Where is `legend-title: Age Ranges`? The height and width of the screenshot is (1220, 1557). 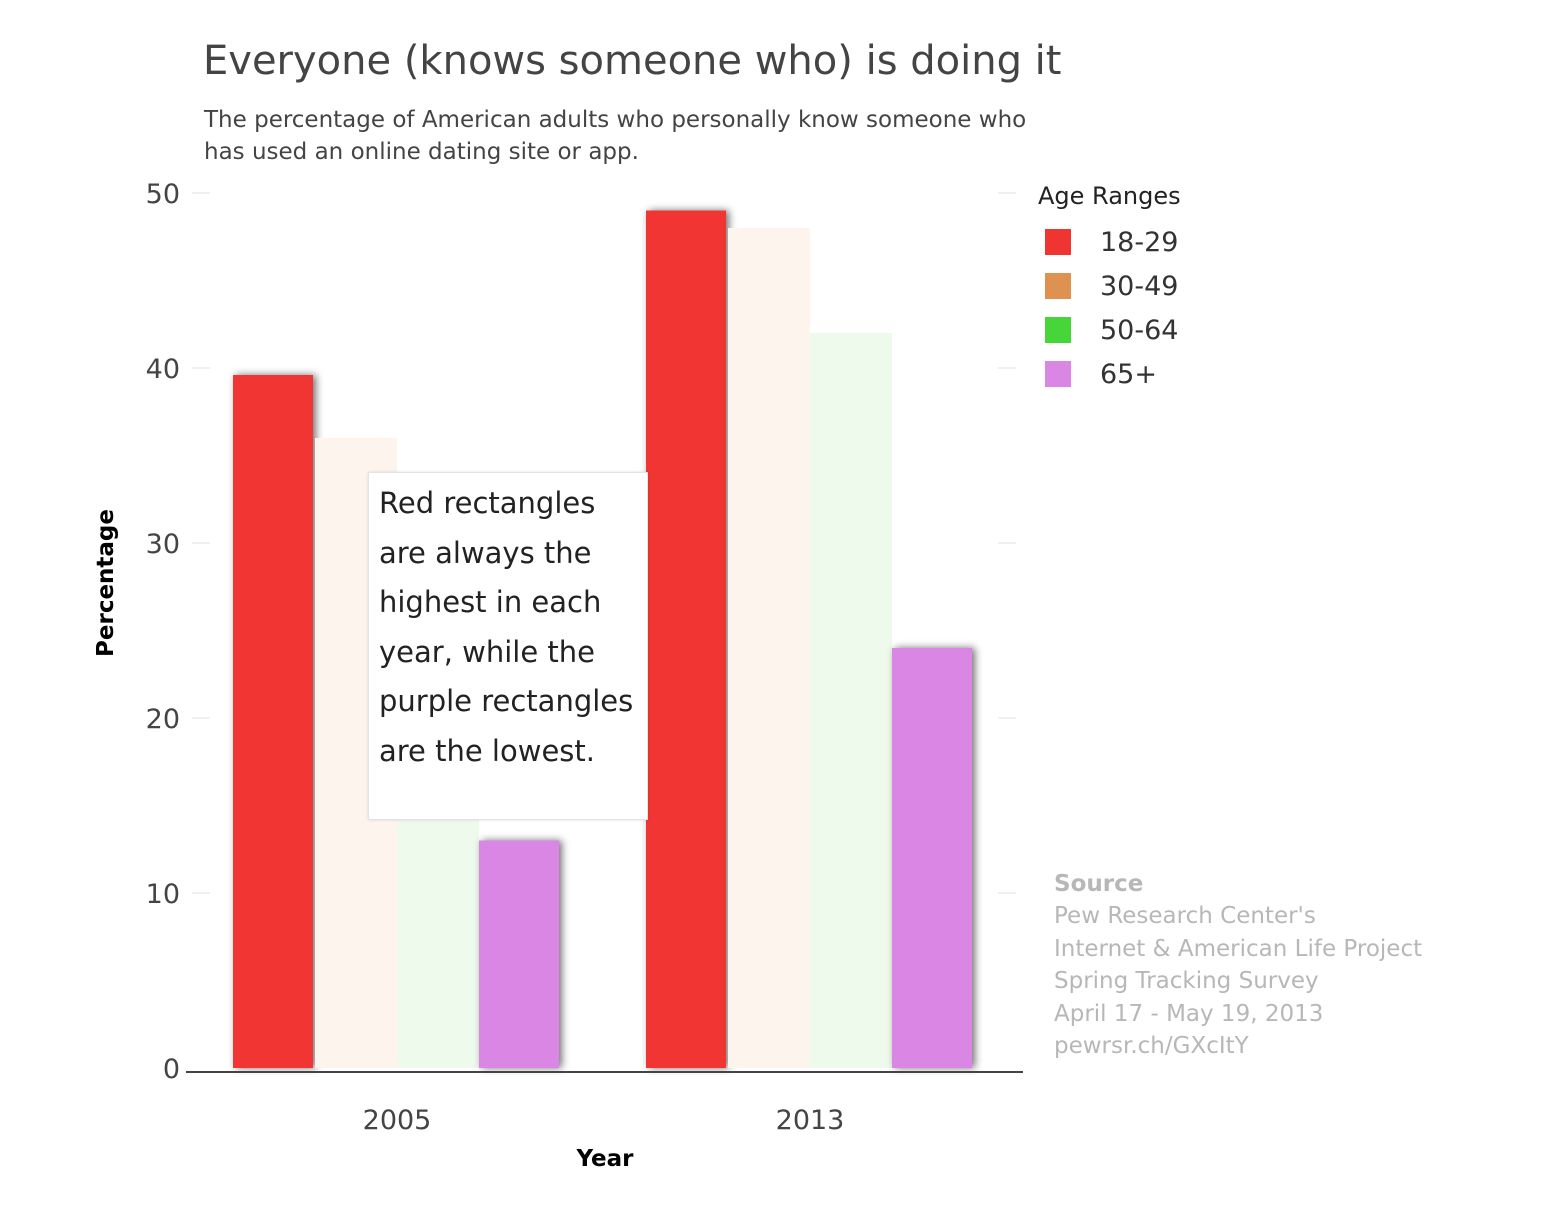 legend-title: Age Ranges is located at coordinates (1109, 196).